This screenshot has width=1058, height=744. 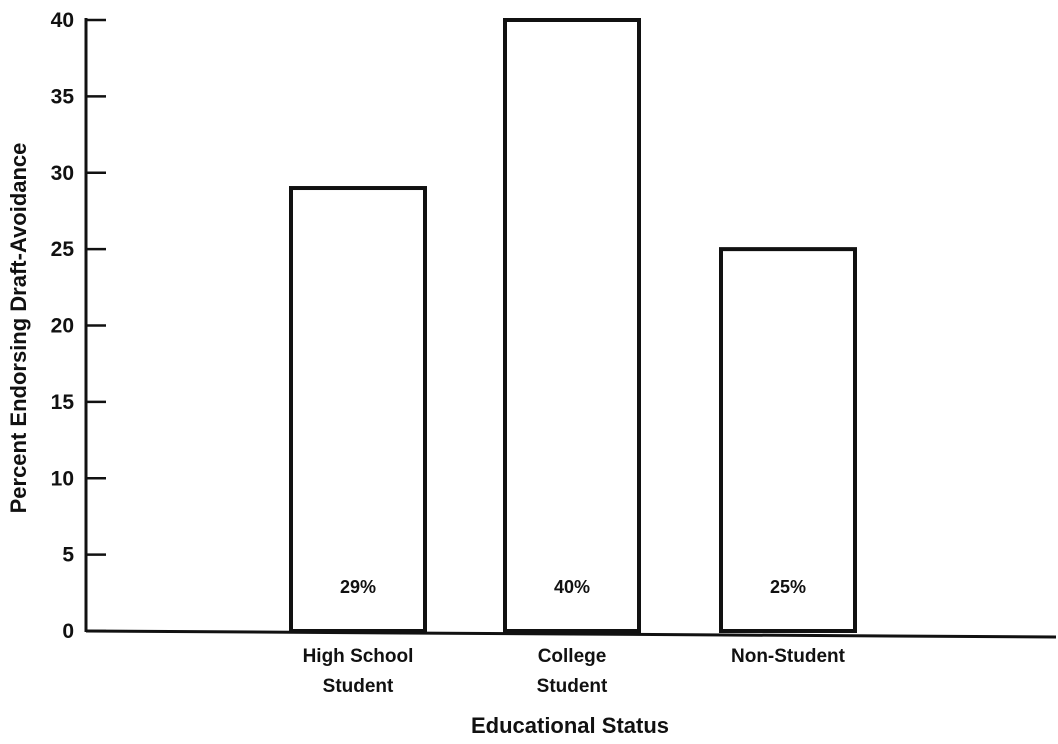 I want to click on x-category-label: High School, so click(x=358, y=656).